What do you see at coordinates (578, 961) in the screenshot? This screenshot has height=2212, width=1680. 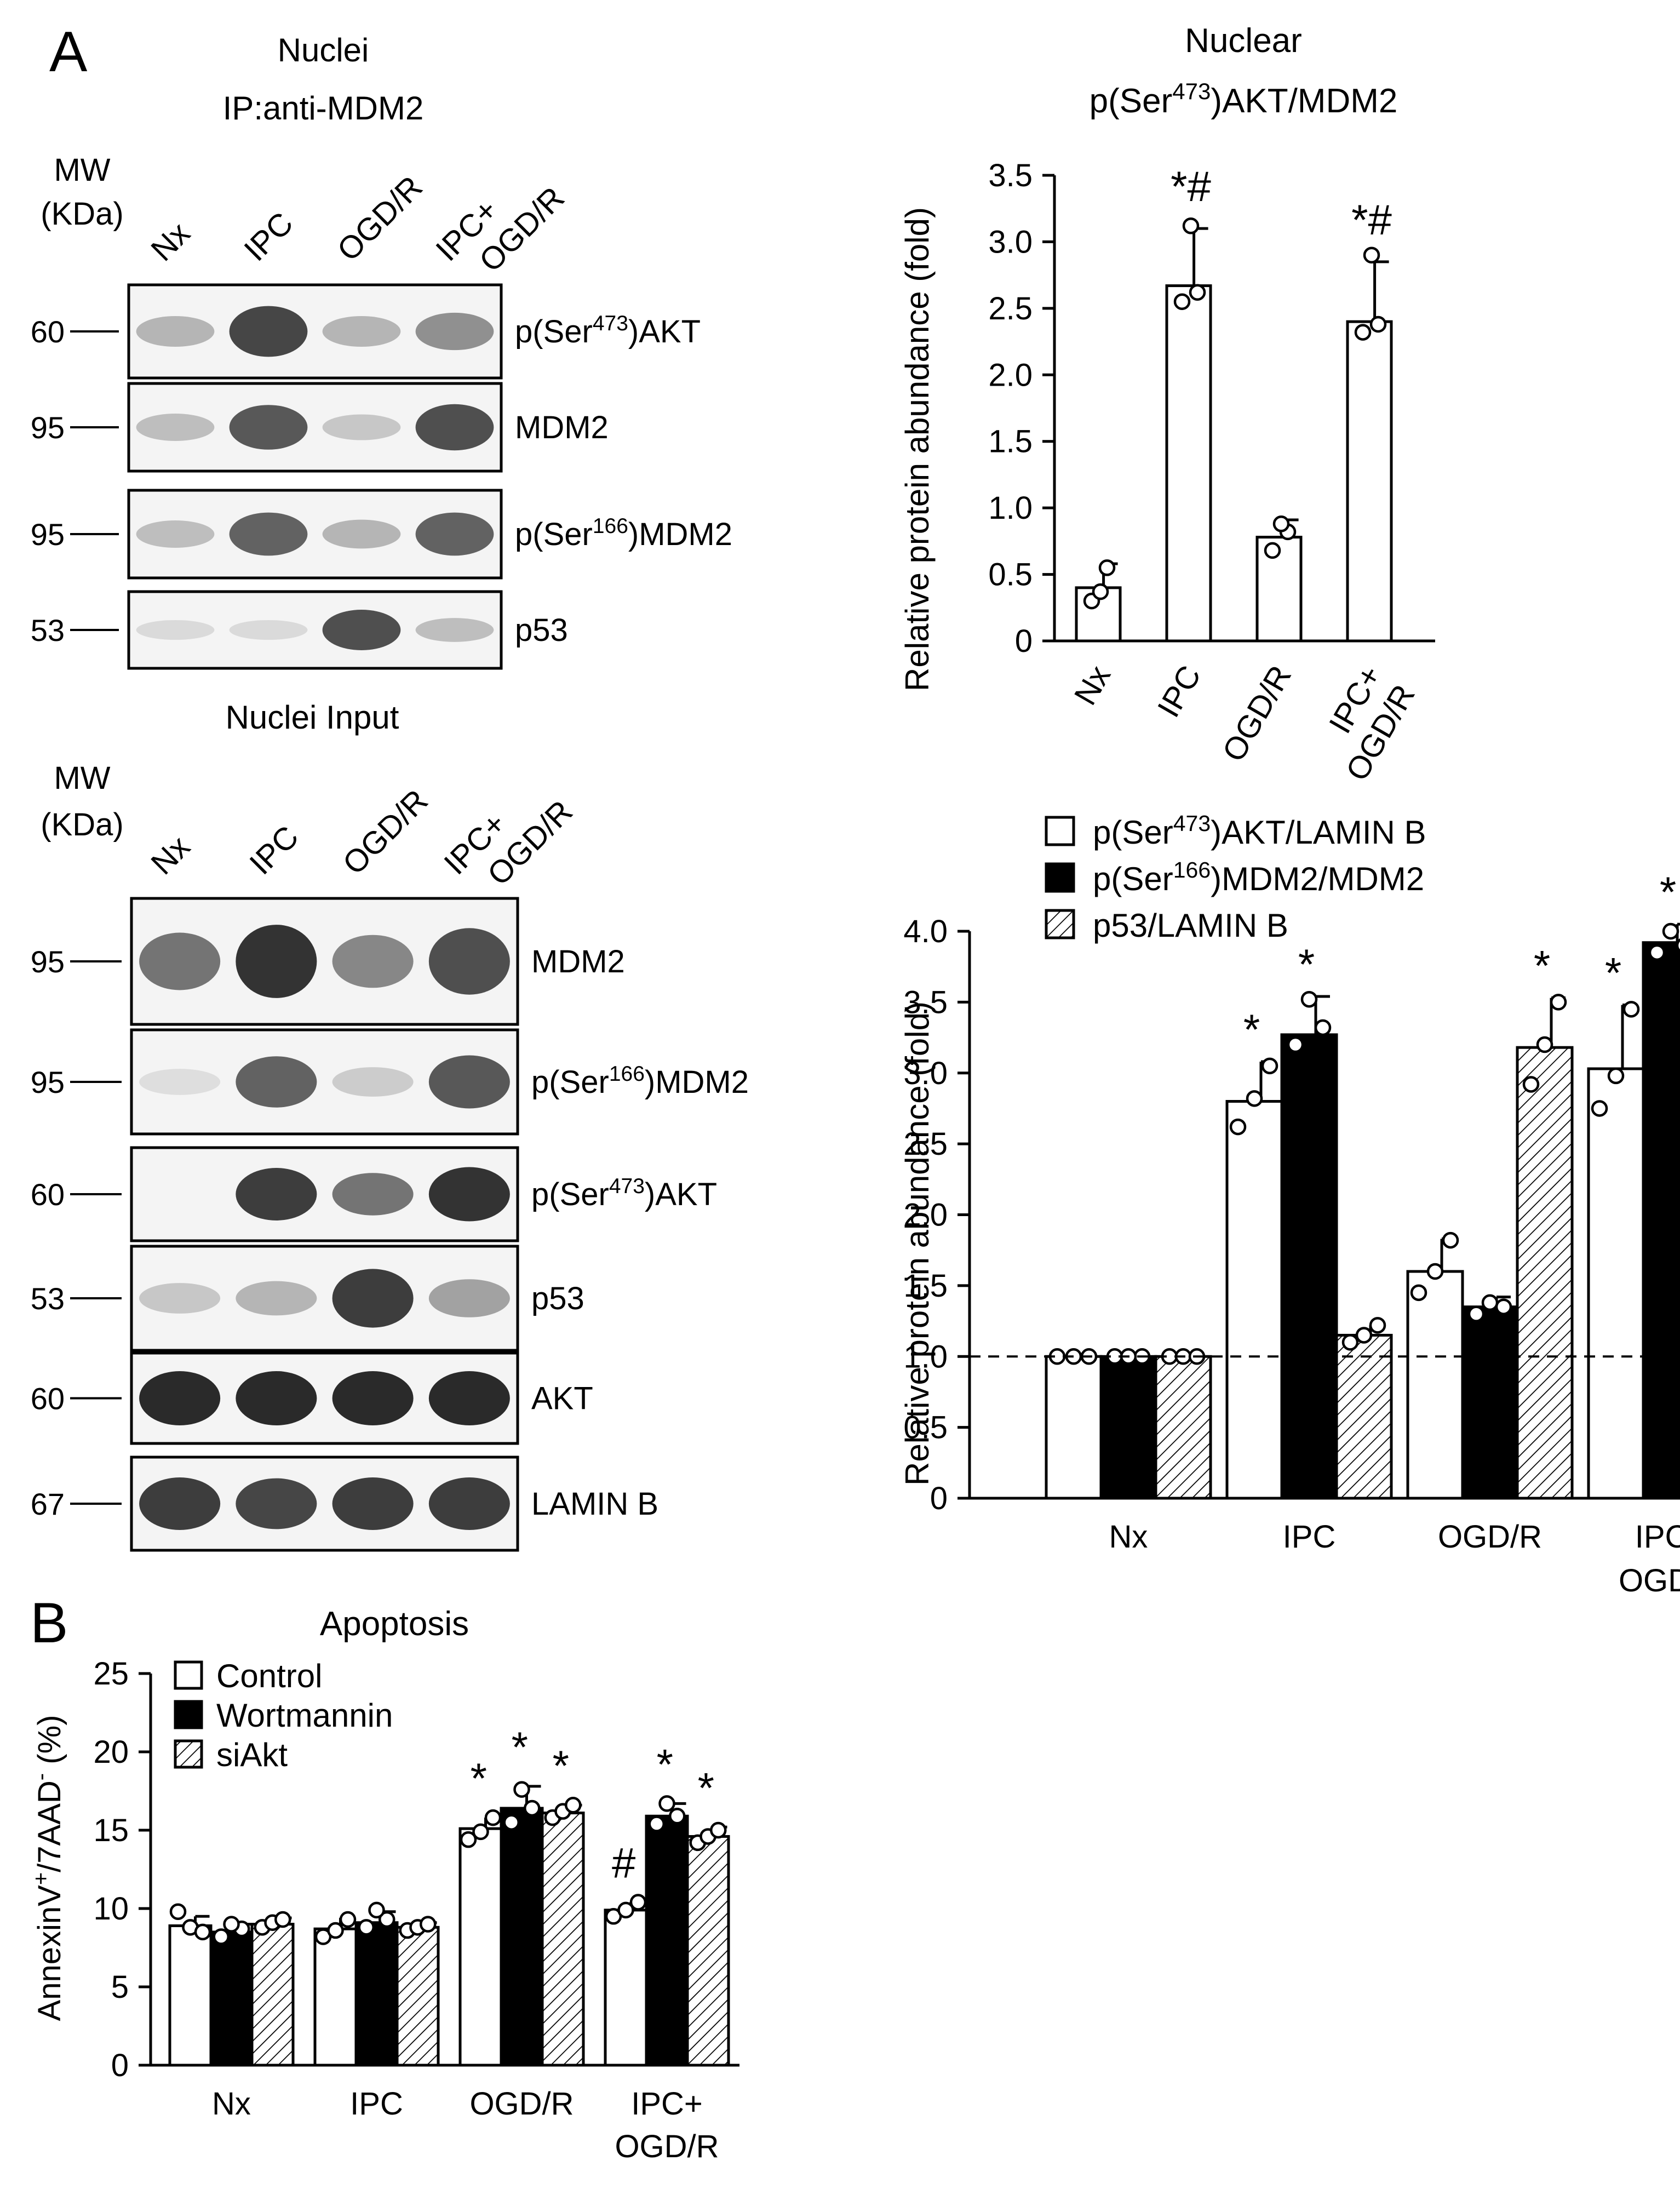 I see `protein-label: MDM2` at bounding box center [578, 961].